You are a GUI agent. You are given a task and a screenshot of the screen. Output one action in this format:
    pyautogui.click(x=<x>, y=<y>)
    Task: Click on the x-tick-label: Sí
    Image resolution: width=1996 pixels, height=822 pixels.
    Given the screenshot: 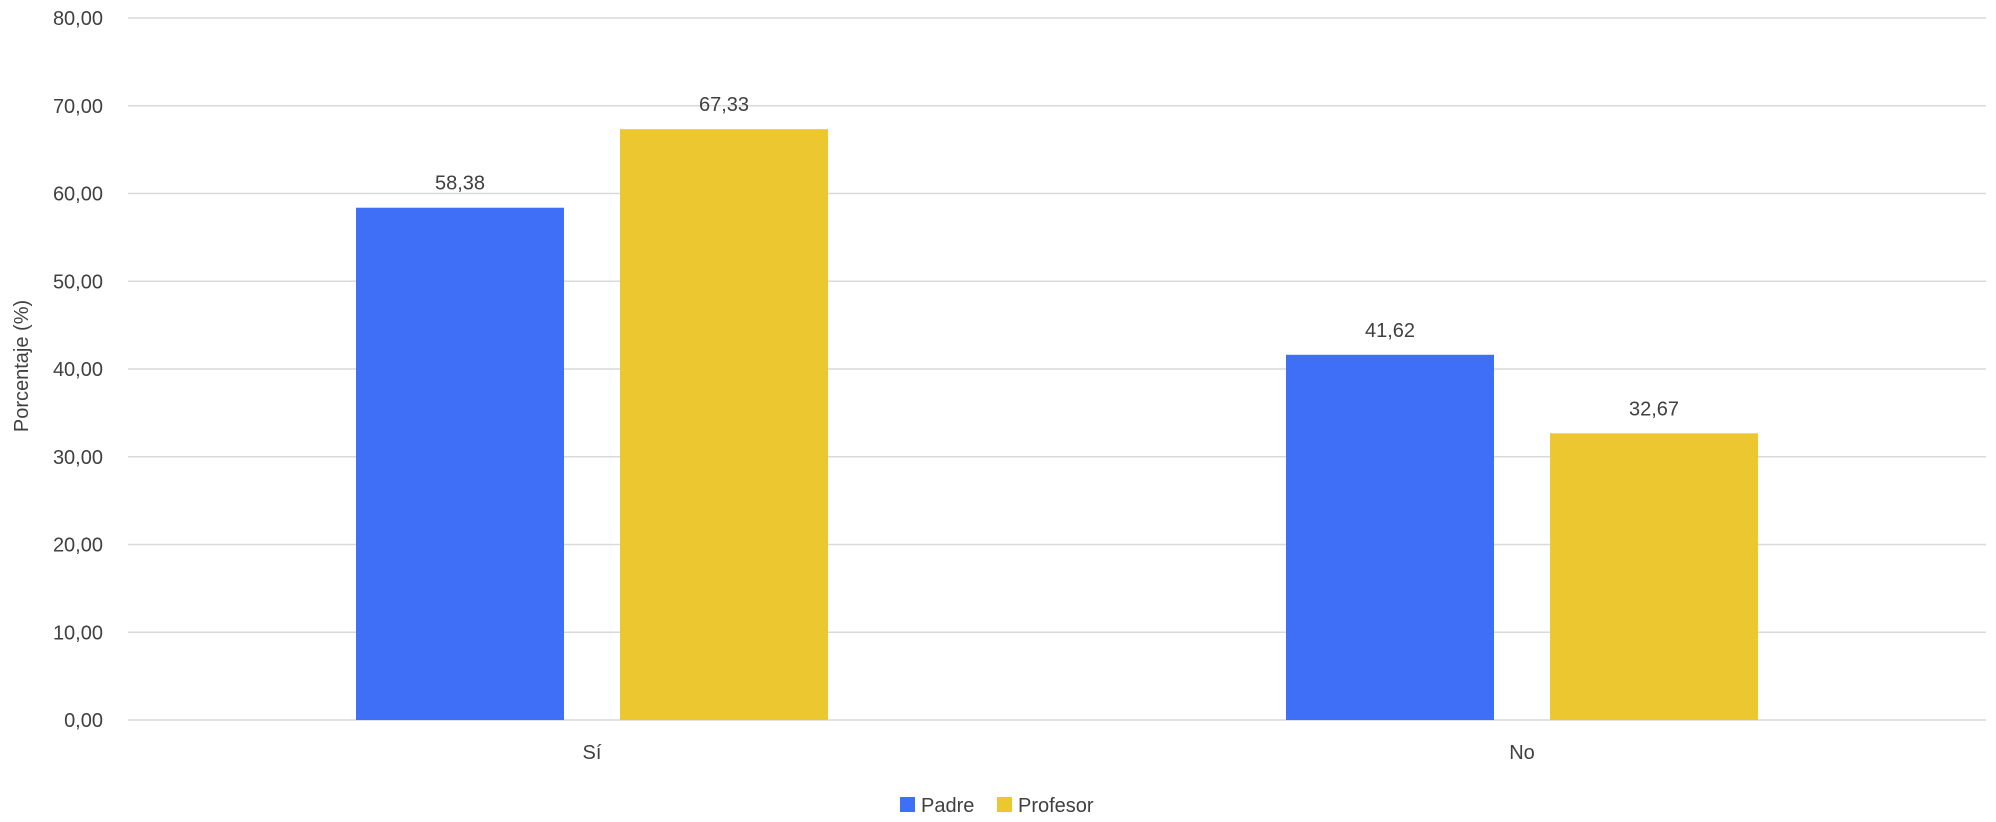 What is the action you would take?
    pyautogui.click(x=592, y=753)
    